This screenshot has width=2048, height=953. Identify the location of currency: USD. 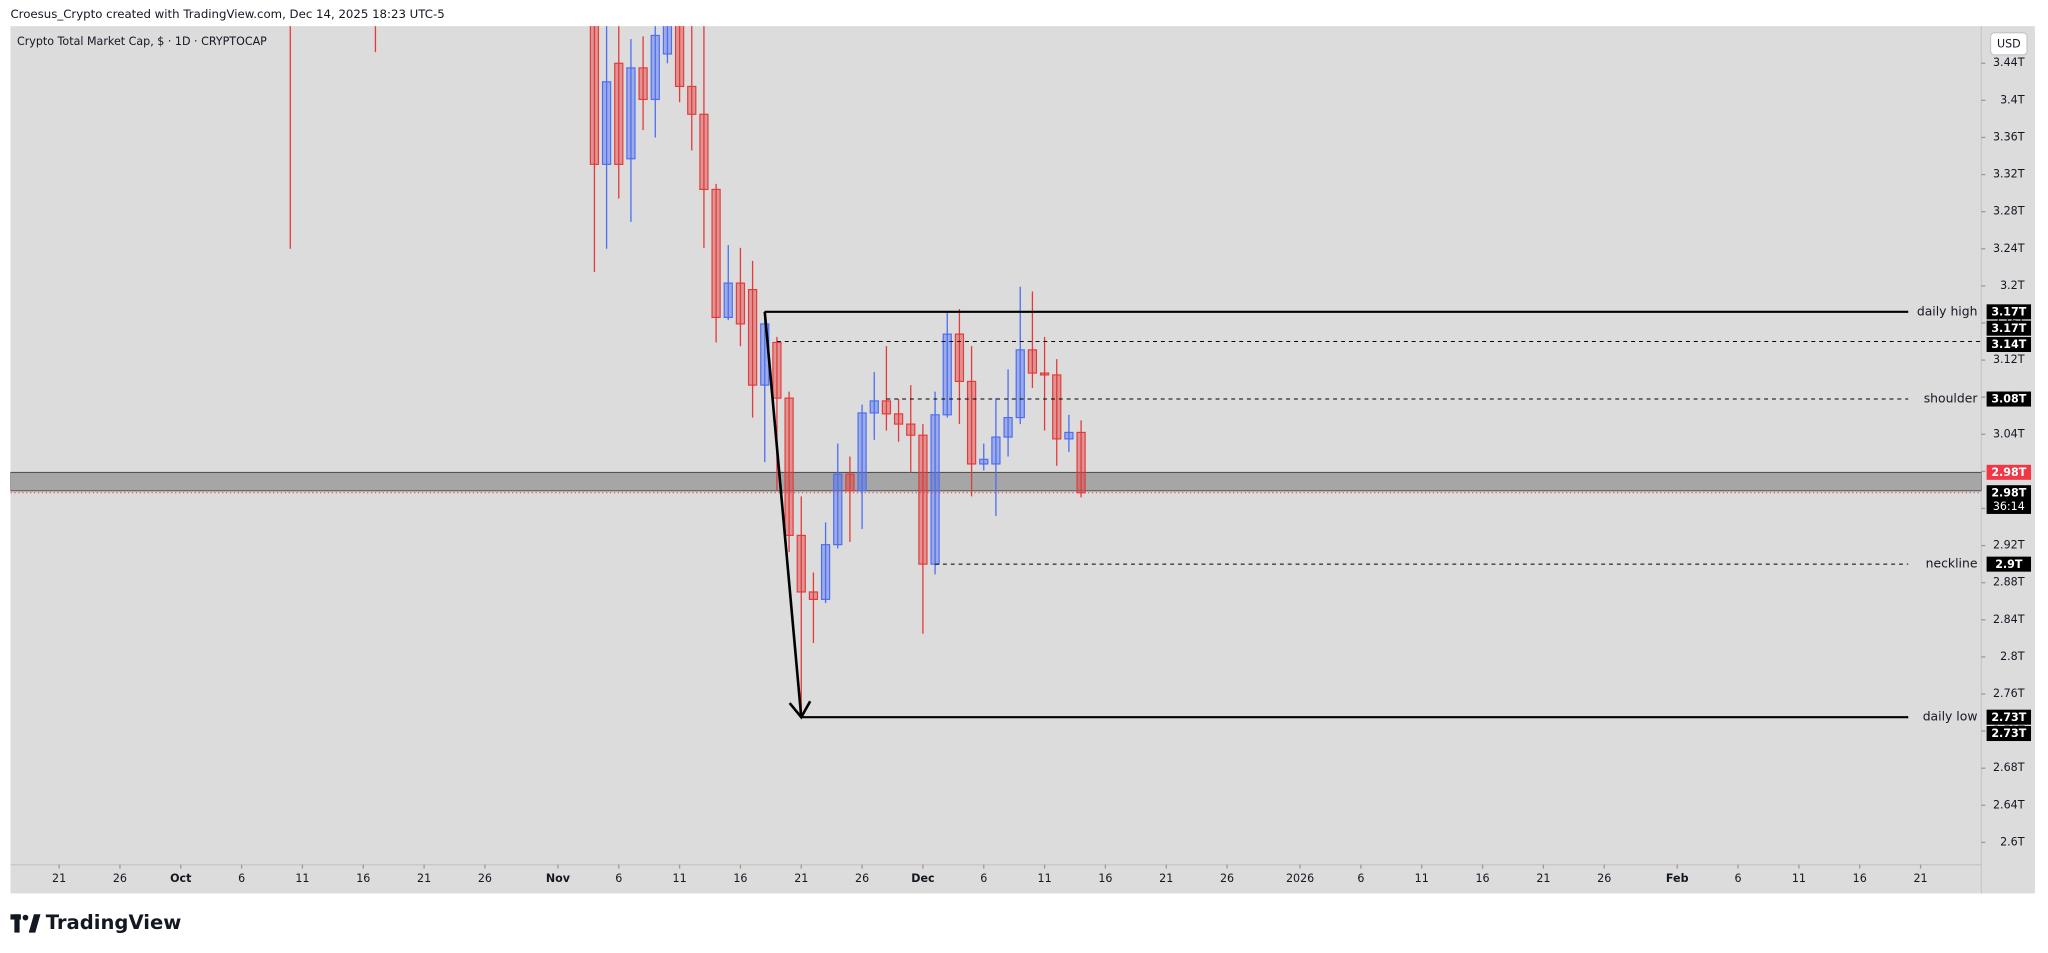
(2009, 43).